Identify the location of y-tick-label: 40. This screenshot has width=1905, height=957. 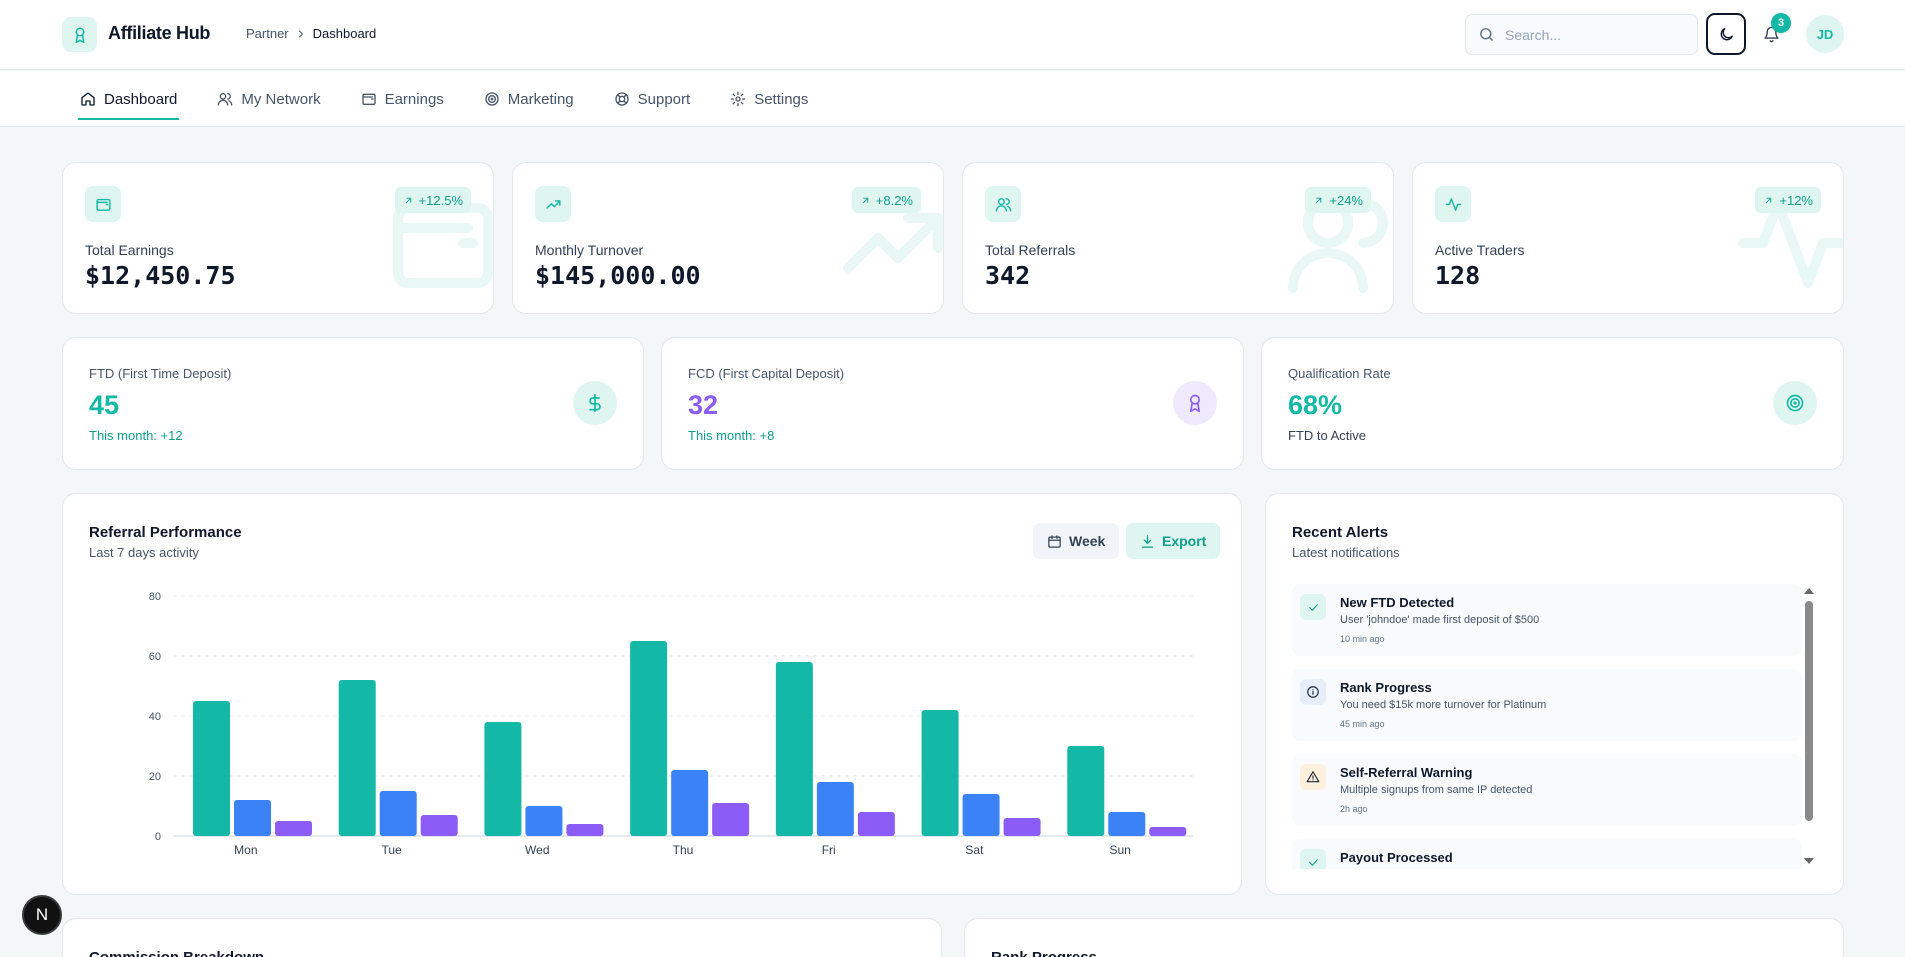
(155, 717).